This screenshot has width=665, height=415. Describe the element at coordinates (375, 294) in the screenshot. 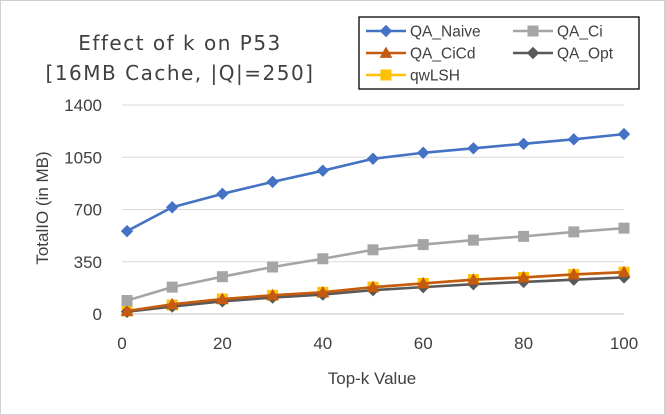

I see `series-qa-opt` at that location.